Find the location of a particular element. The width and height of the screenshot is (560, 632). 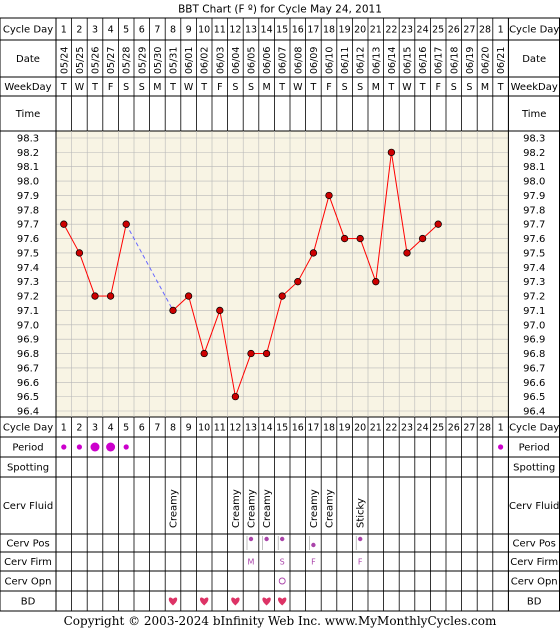

cycle-day-cell-bottom: 17 is located at coordinates (313, 428).